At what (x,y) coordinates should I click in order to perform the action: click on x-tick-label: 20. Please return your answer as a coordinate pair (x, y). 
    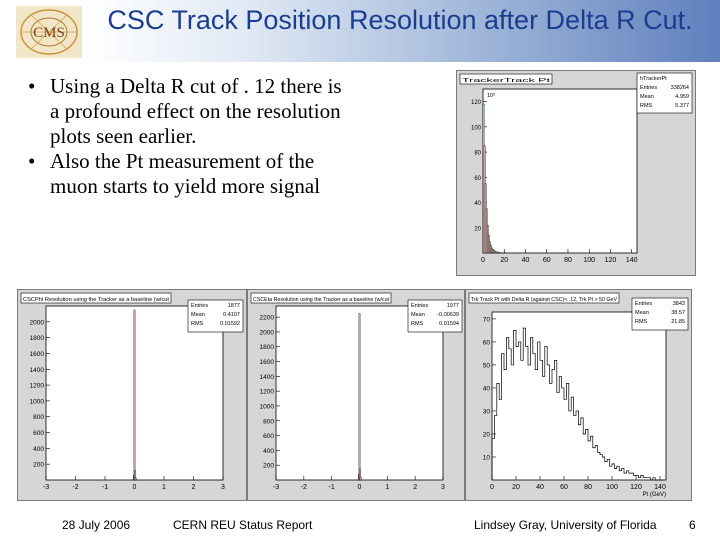
    Looking at the image, I should click on (516, 487).